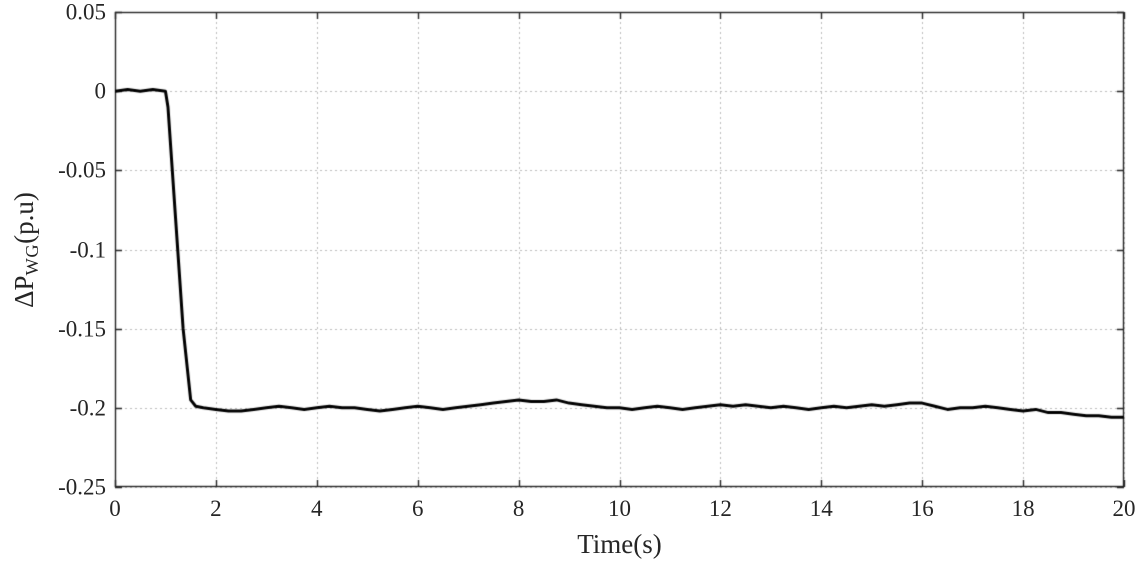 Image resolution: width=1138 pixels, height=575 pixels. I want to click on y-tick-label: -0.25, so click(82, 487).